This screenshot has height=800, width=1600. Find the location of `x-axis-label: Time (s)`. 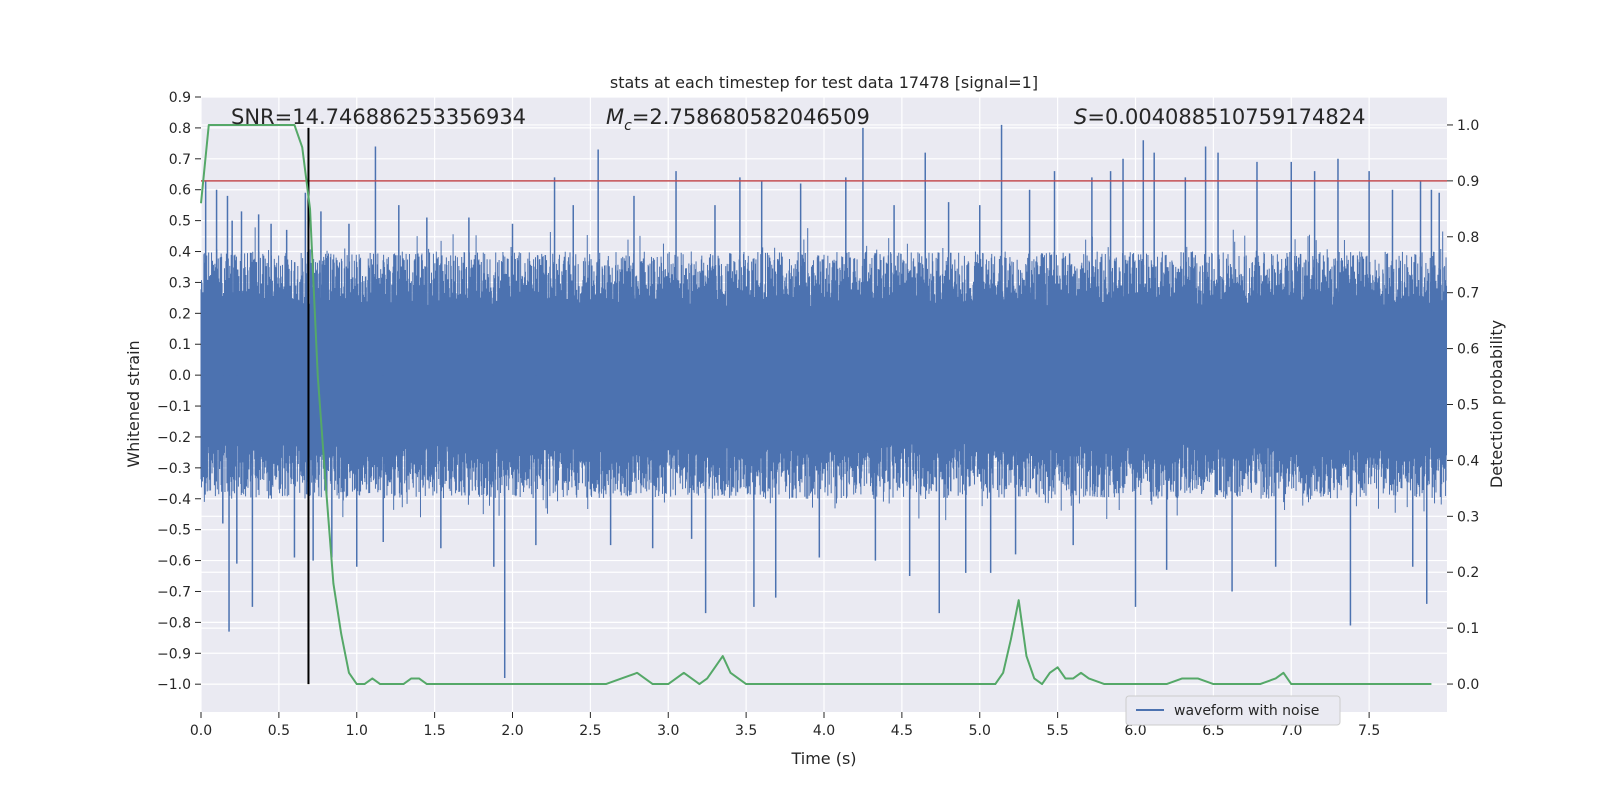

x-axis-label: Time (s) is located at coordinates (823, 758).